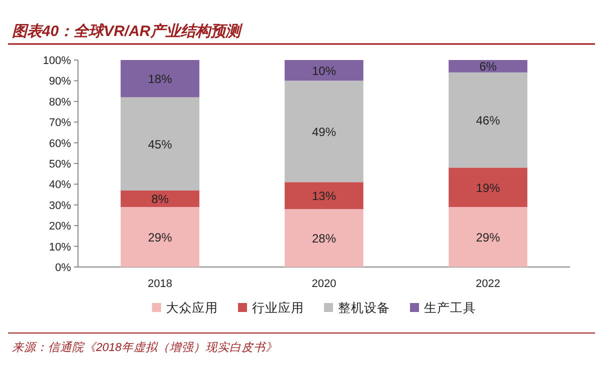  I want to click on legend-label: 大众应用, so click(192, 307).